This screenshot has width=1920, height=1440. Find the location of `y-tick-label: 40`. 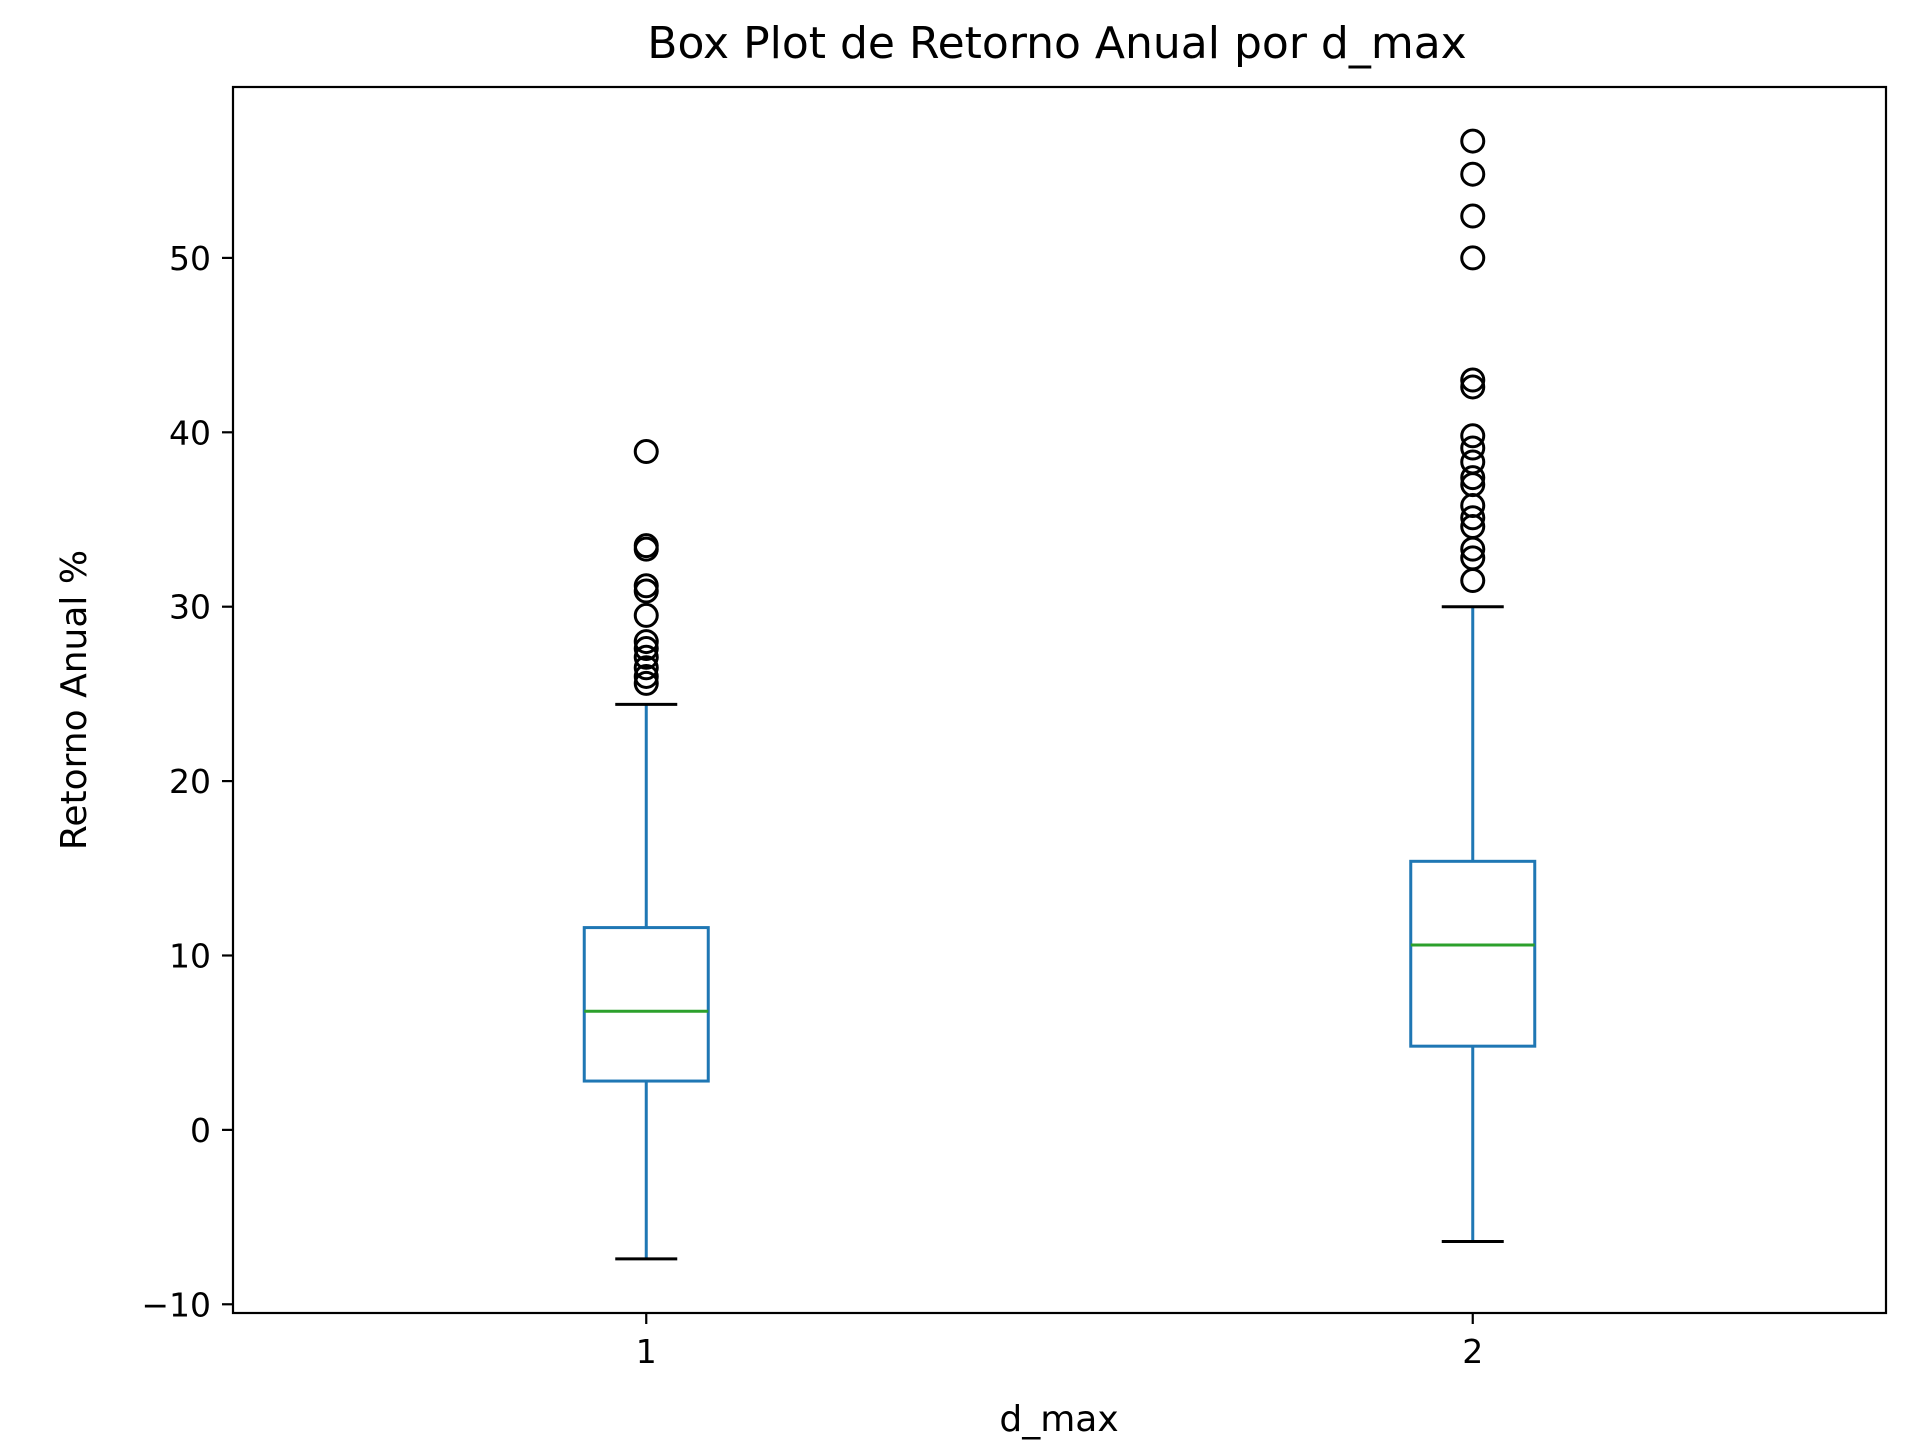

y-tick-label: 40 is located at coordinates (190, 432).